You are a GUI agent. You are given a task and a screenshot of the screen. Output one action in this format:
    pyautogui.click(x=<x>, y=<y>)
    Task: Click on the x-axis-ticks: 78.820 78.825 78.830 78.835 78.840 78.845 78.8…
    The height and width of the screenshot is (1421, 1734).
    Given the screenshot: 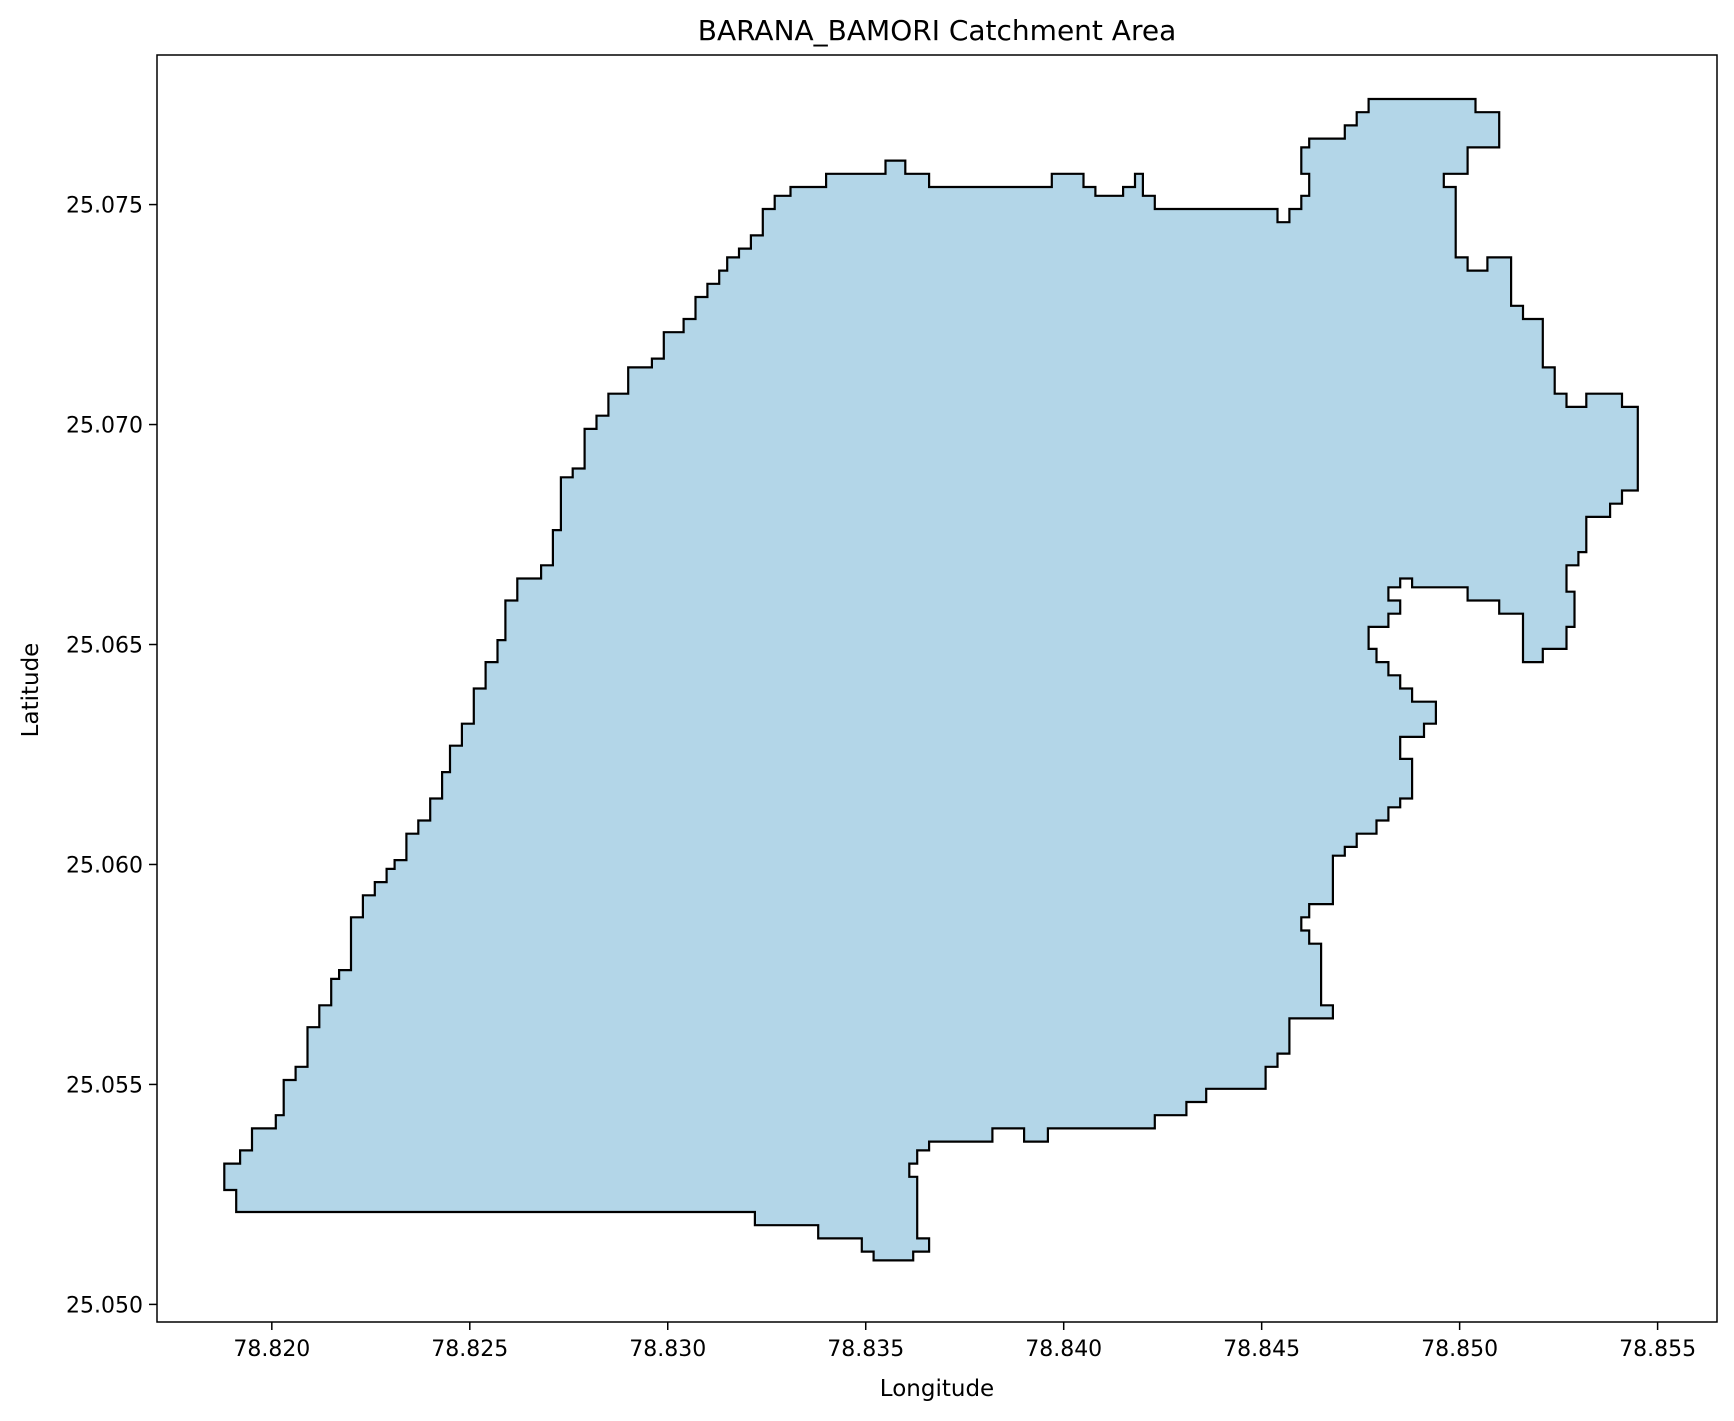 What is the action you would take?
    pyautogui.click(x=964, y=1342)
    